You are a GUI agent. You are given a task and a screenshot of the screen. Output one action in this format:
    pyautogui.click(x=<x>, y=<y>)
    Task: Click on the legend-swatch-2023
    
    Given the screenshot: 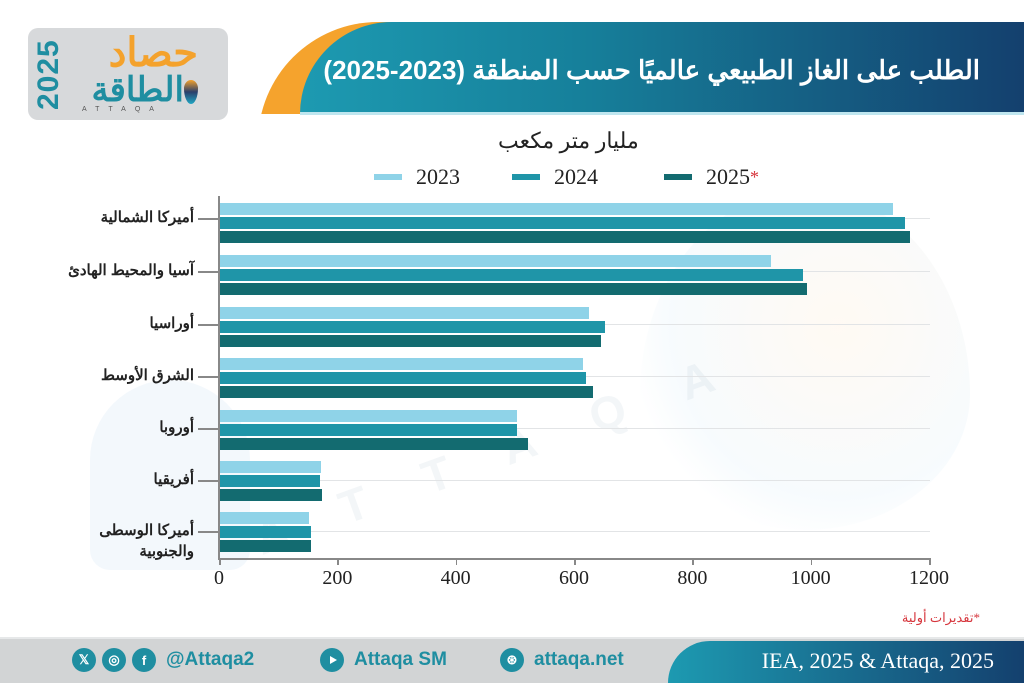 What is the action you would take?
    pyautogui.click(x=388, y=177)
    